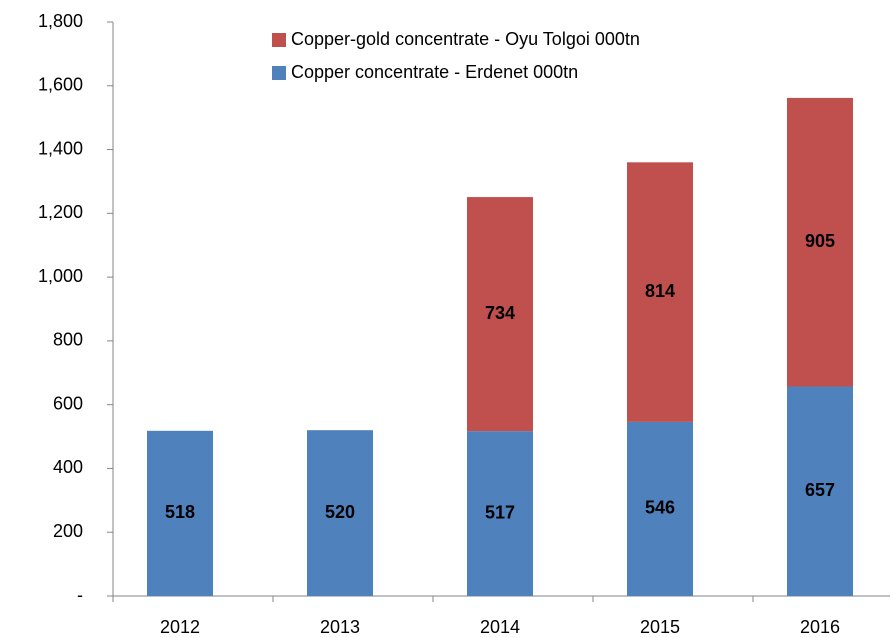 The width and height of the screenshot is (895, 638). I want to click on y-tick-label: 400, so click(68, 467).